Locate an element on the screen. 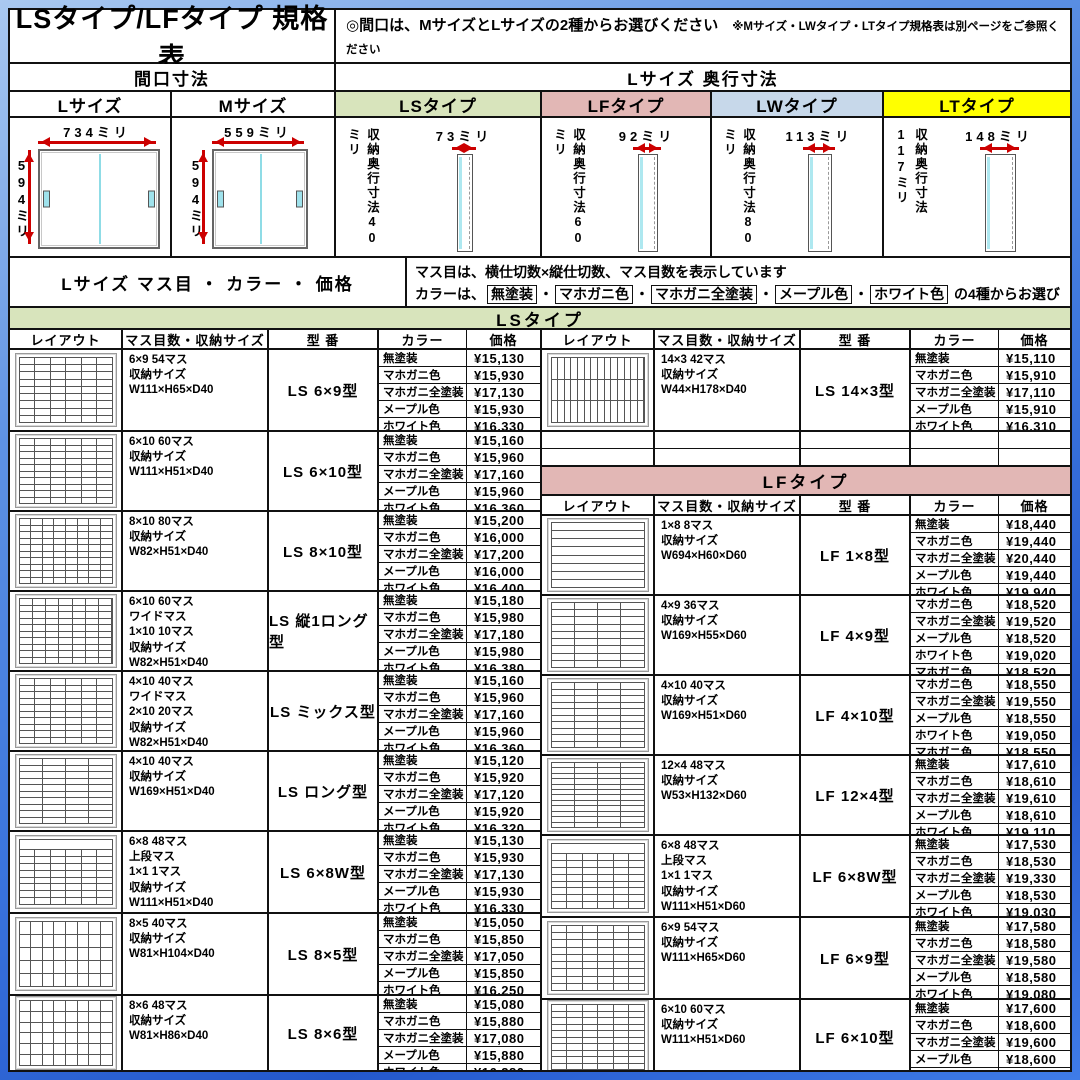  color-price-row: 無塗装 ¥17,530 is located at coordinates (990, 844).